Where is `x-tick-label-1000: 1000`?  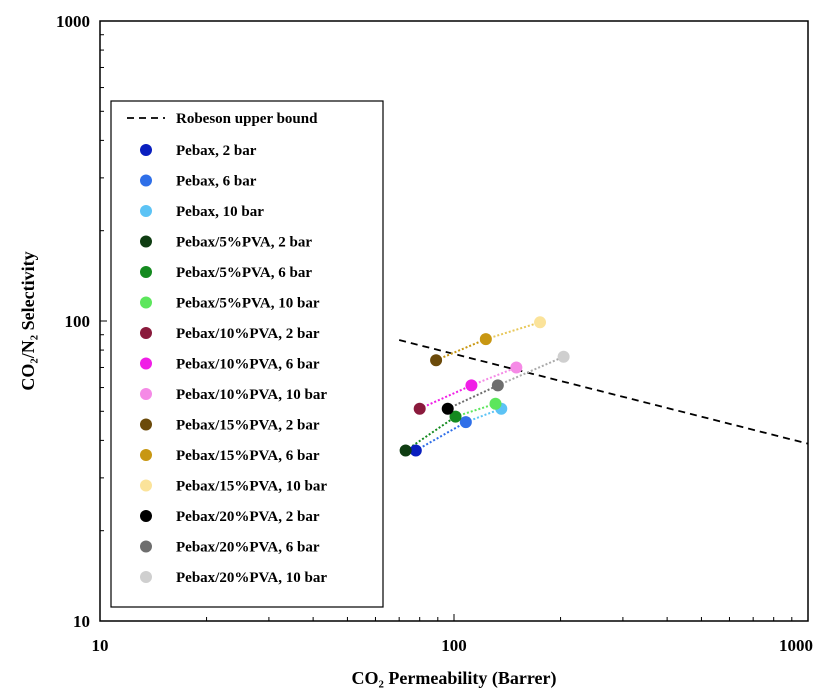 x-tick-label-1000: 1000 is located at coordinates (796, 645).